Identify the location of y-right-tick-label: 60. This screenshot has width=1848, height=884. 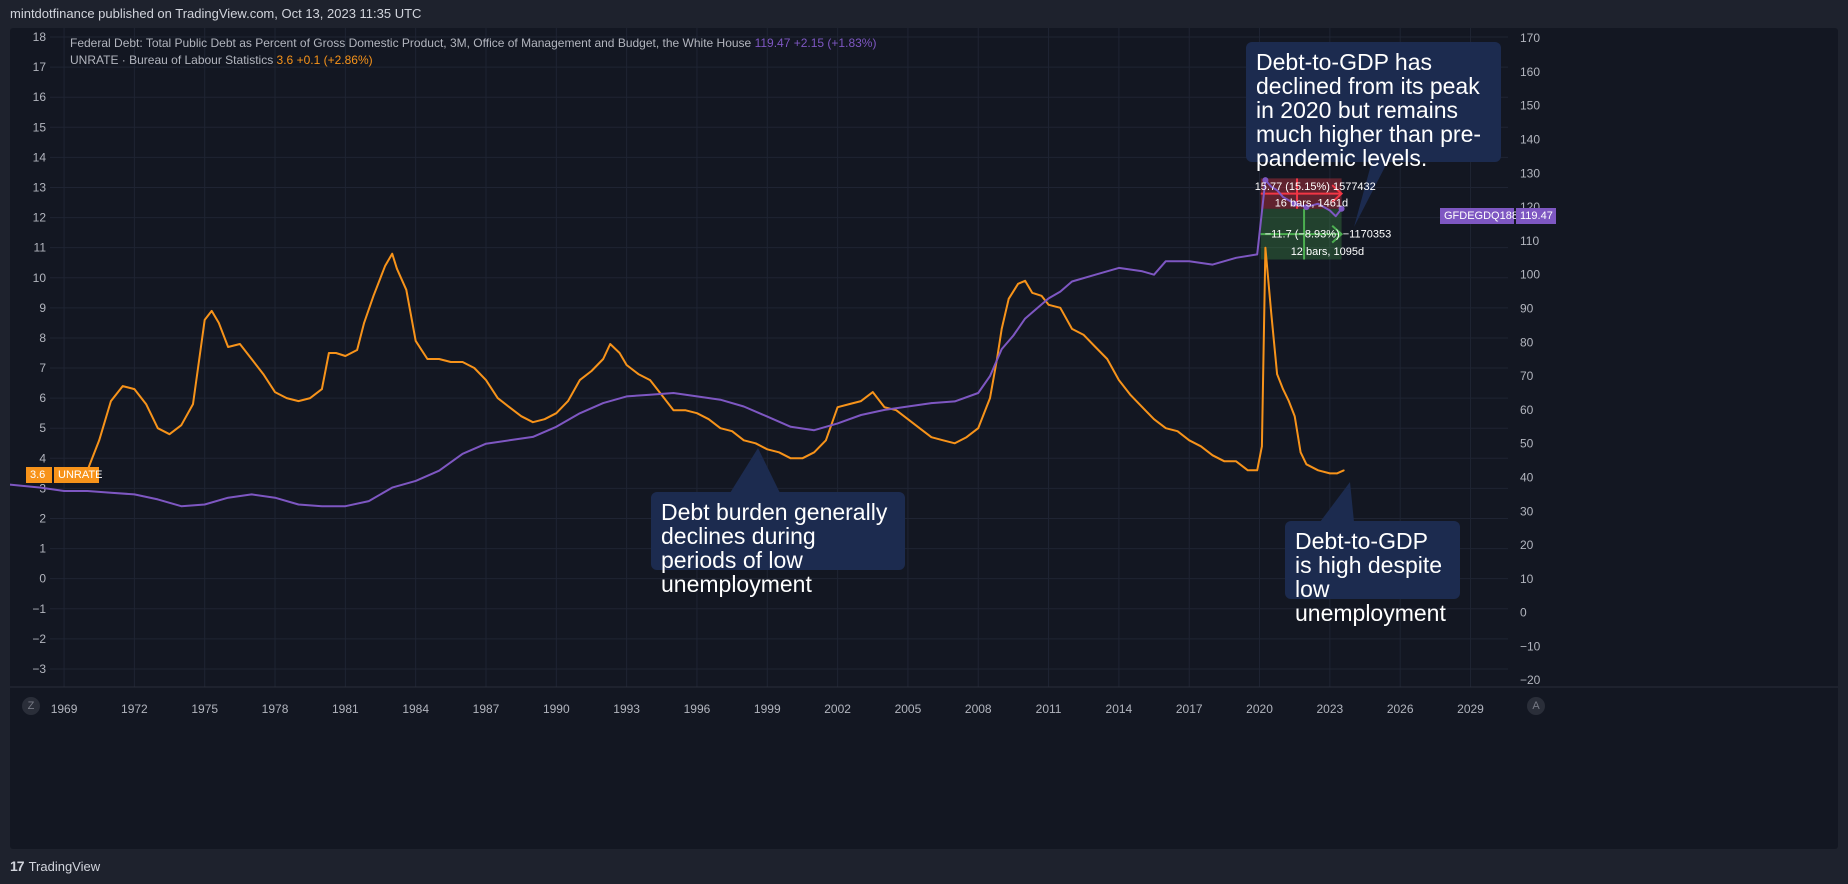
(1527, 410).